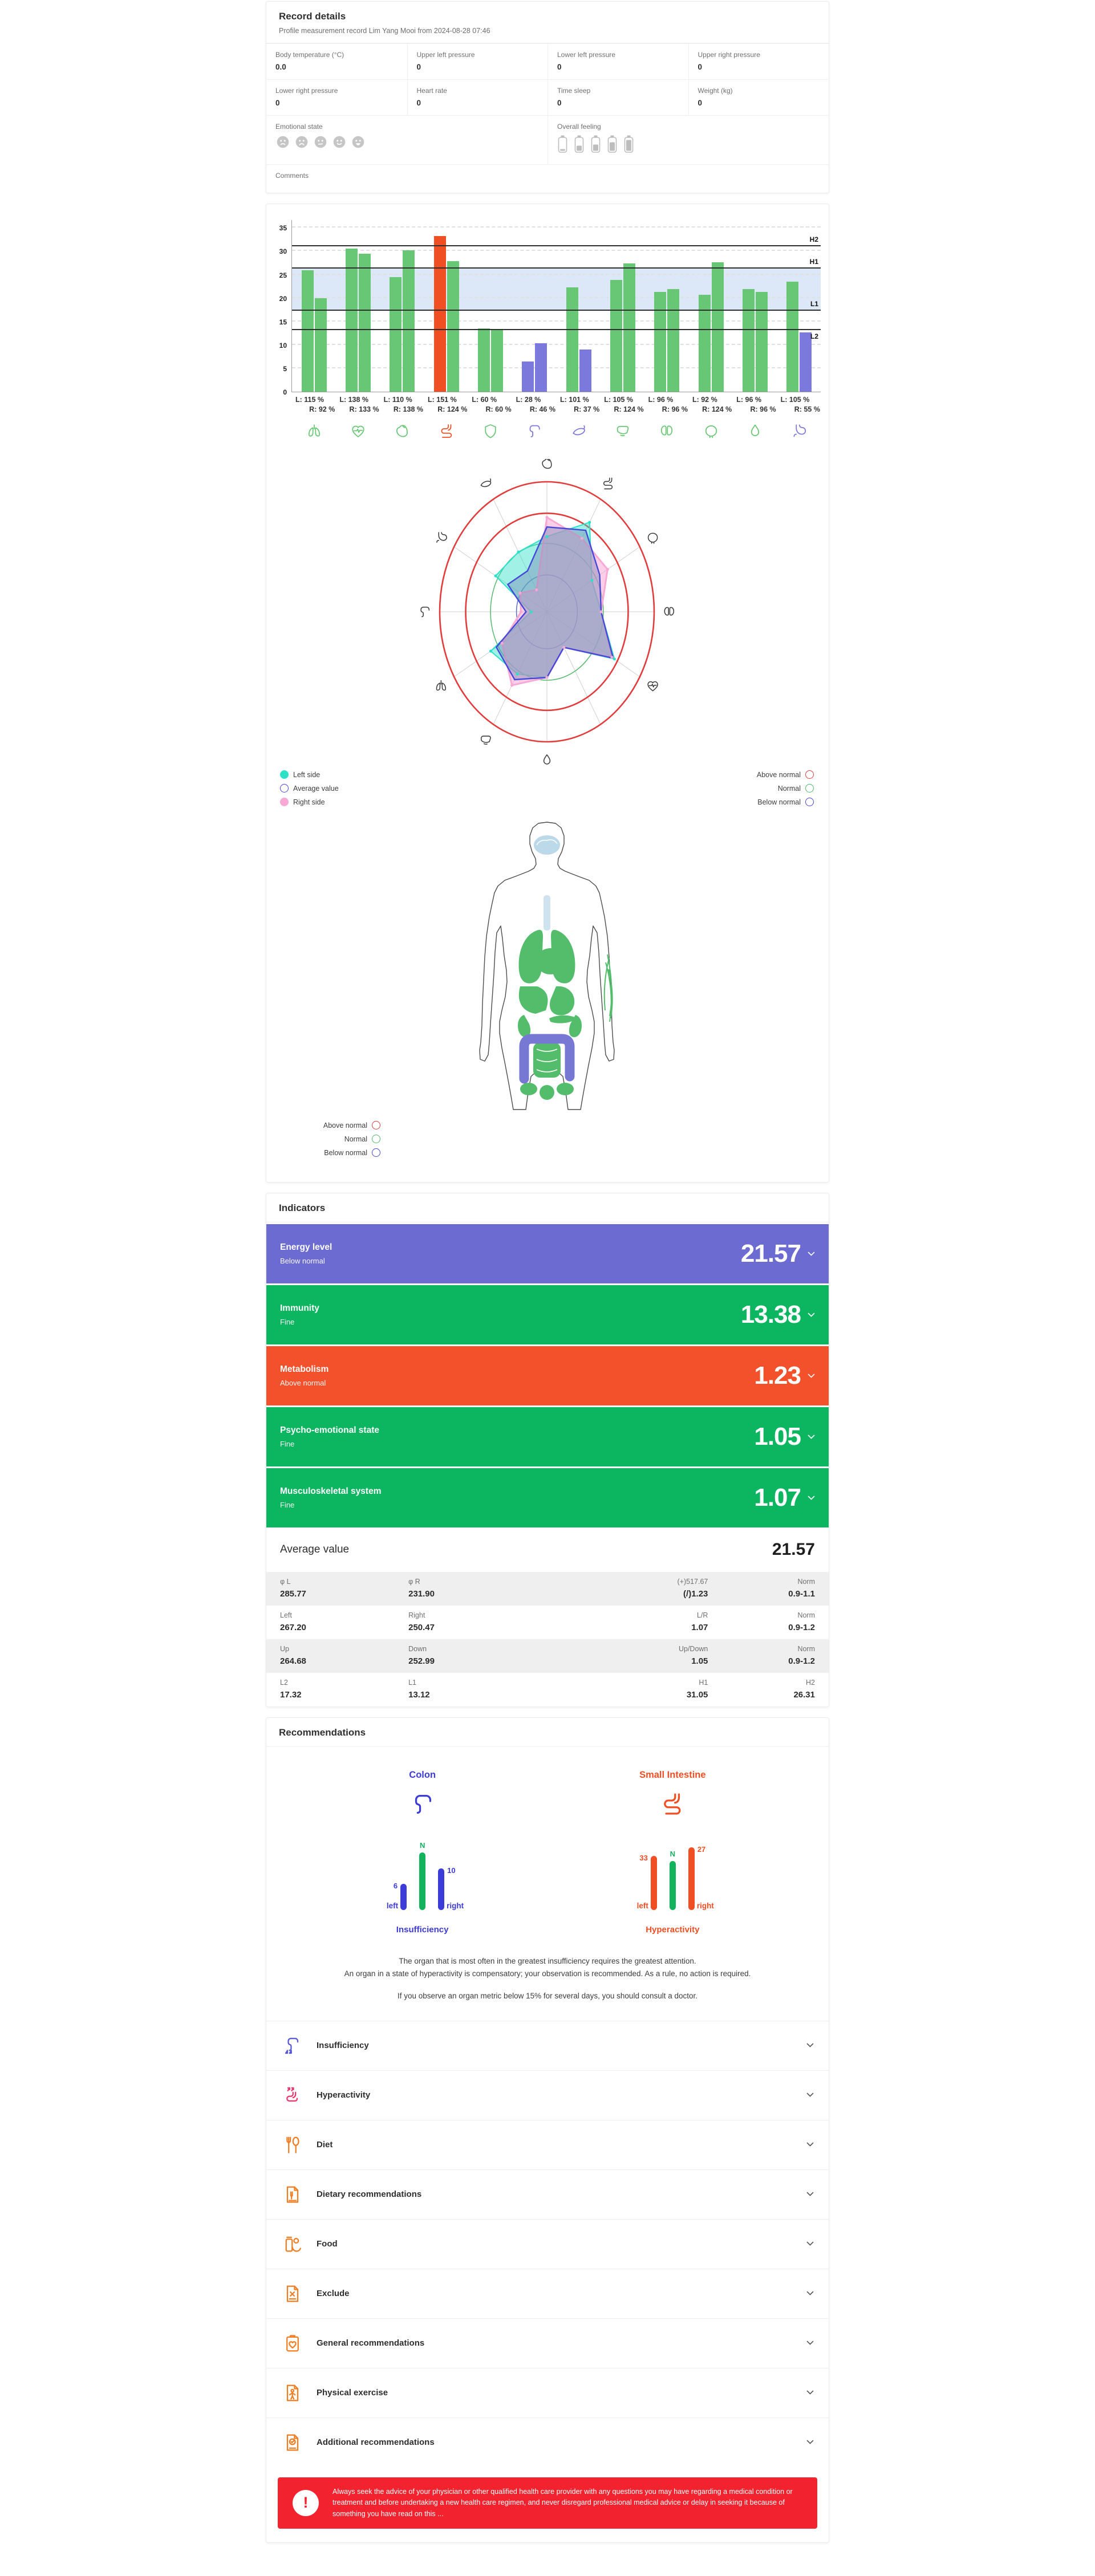 The width and height of the screenshot is (1095, 2576). Describe the element at coordinates (293, 1621) in the screenshot. I see `values-table-cell: Left 267.20` at that location.